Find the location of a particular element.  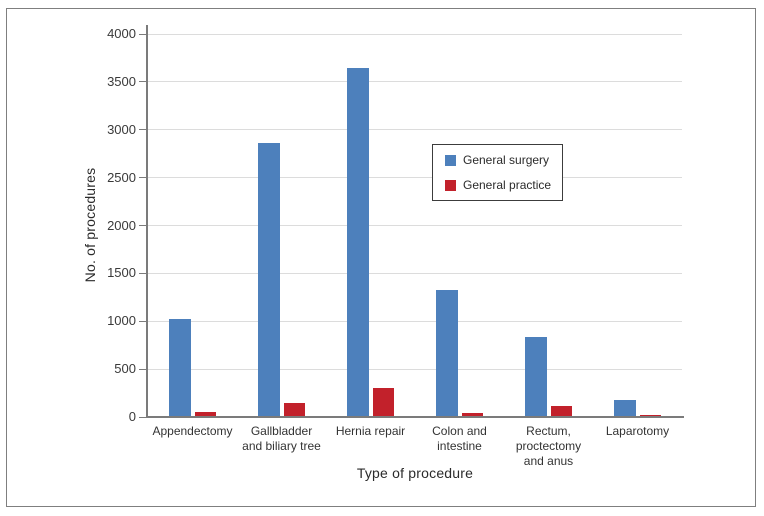

legend-label-general-practice: General practice is located at coordinates (507, 185).